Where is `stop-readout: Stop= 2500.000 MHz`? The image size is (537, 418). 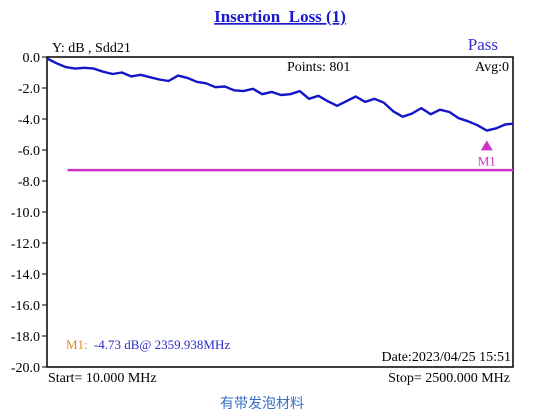 stop-readout: Stop= 2500.000 MHz is located at coordinates (449, 378).